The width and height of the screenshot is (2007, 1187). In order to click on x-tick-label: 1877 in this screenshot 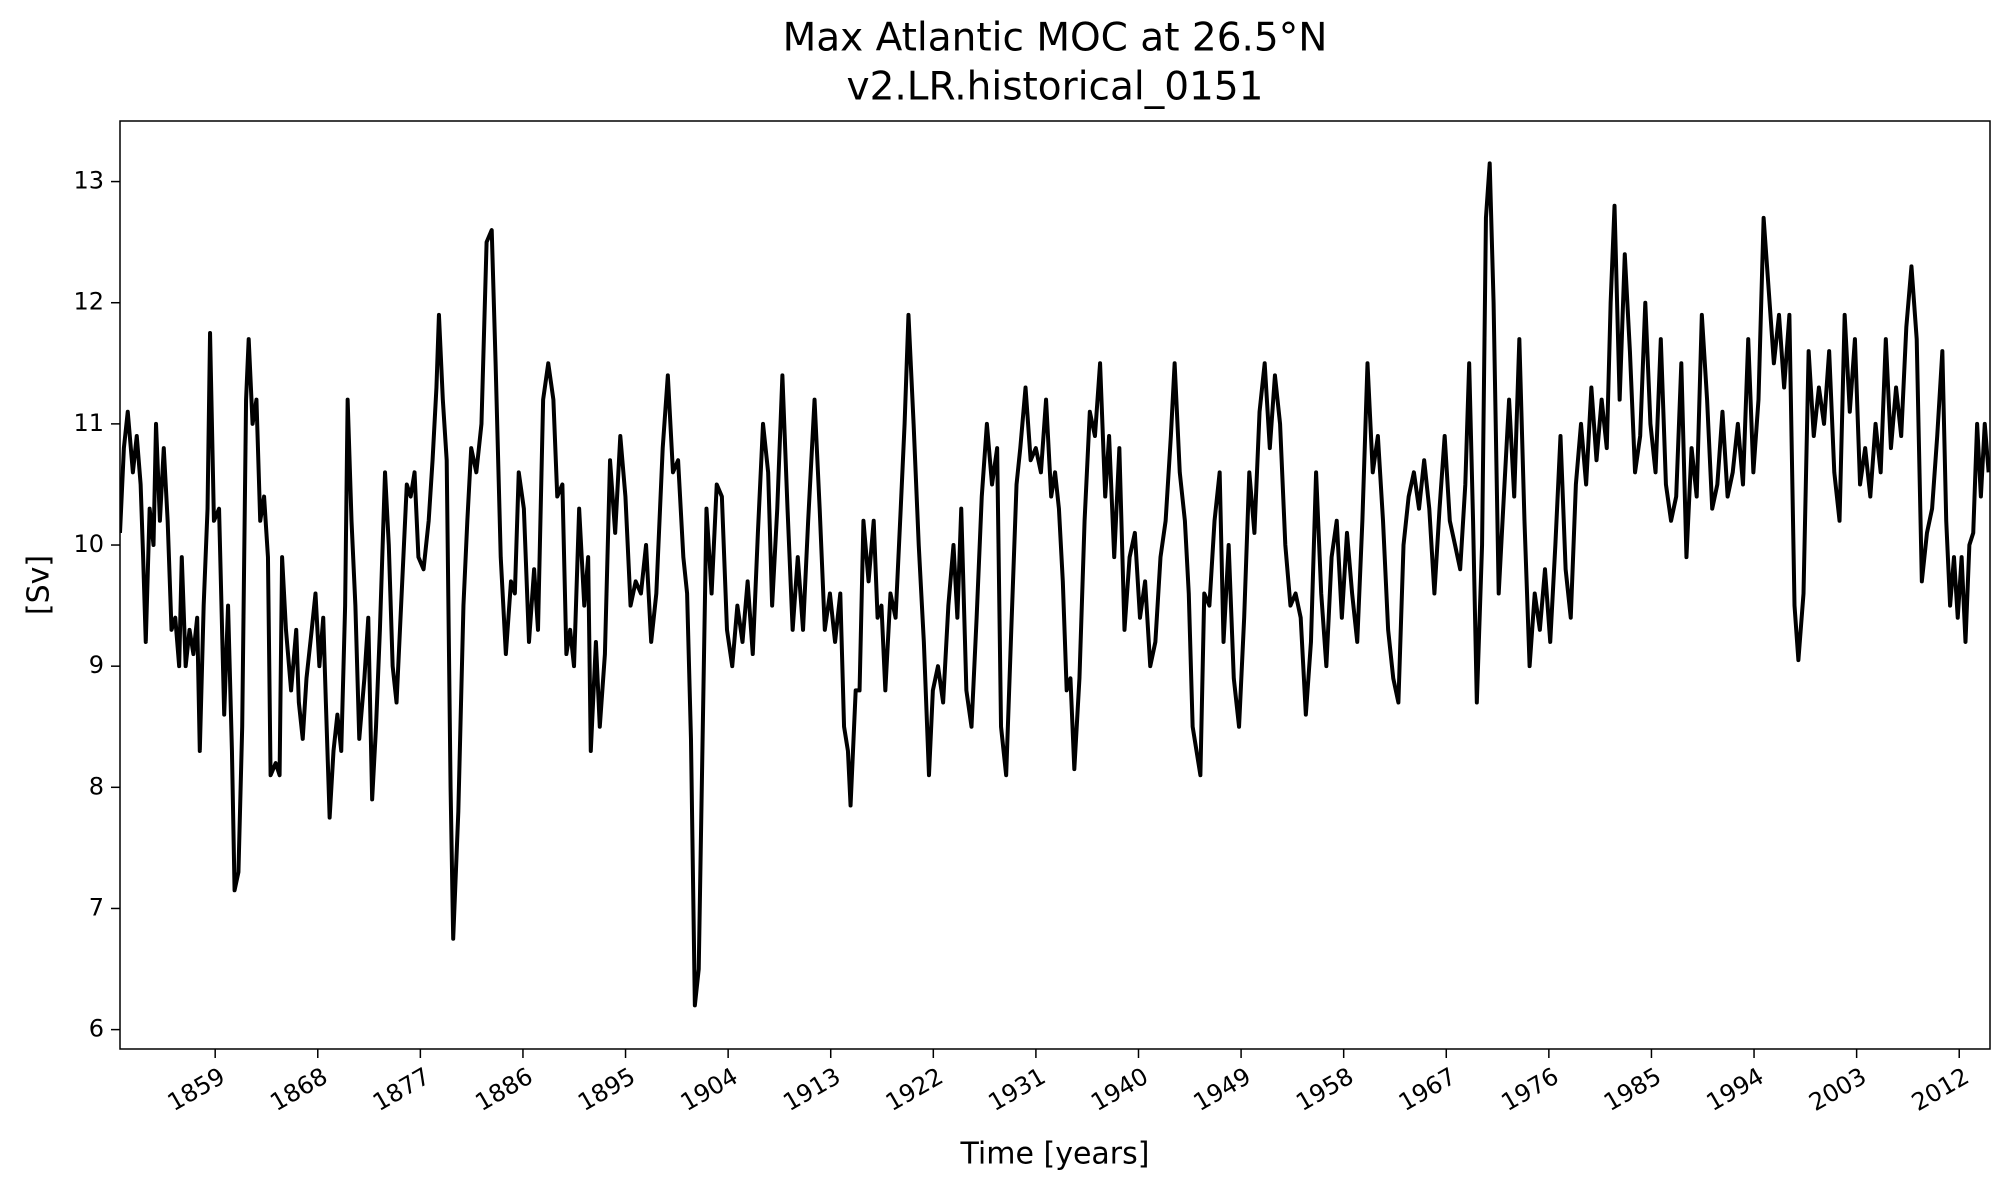, I will do `click(401, 1089)`.